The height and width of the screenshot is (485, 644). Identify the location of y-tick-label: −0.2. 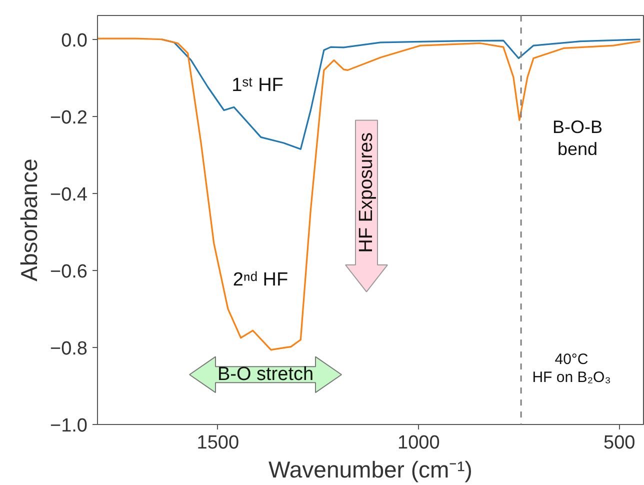
(69, 117).